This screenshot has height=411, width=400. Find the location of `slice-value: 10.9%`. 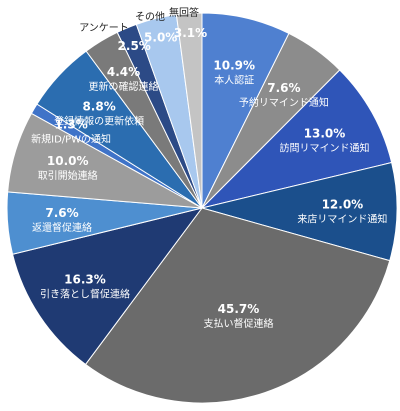

slice-value: 10.9% is located at coordinates (234, 65).